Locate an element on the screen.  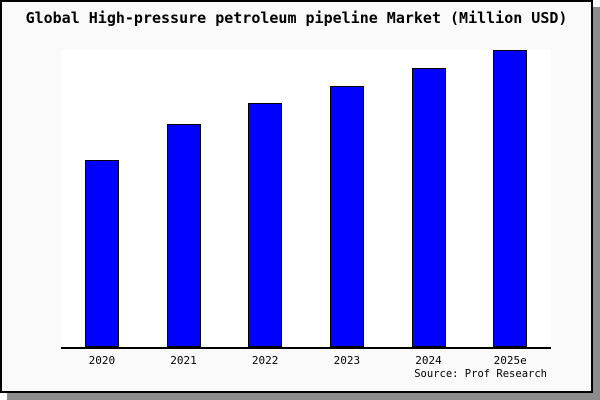
x-axis-label: 2022 is located at coordinates (265, 360).